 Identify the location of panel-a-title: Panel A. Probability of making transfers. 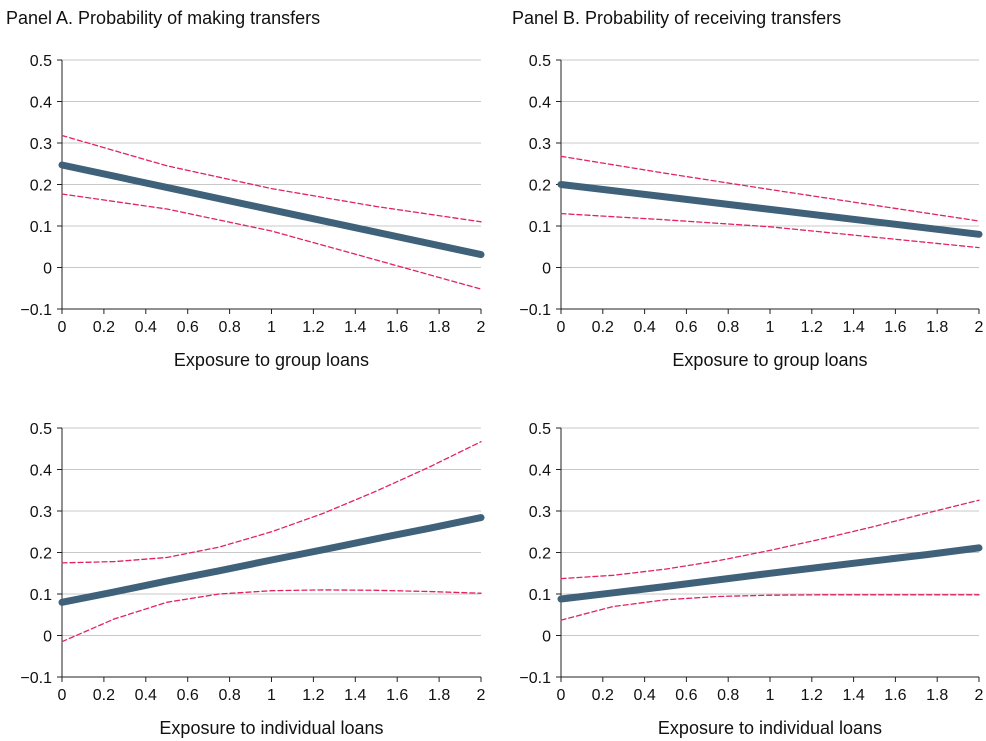
(163, 18).